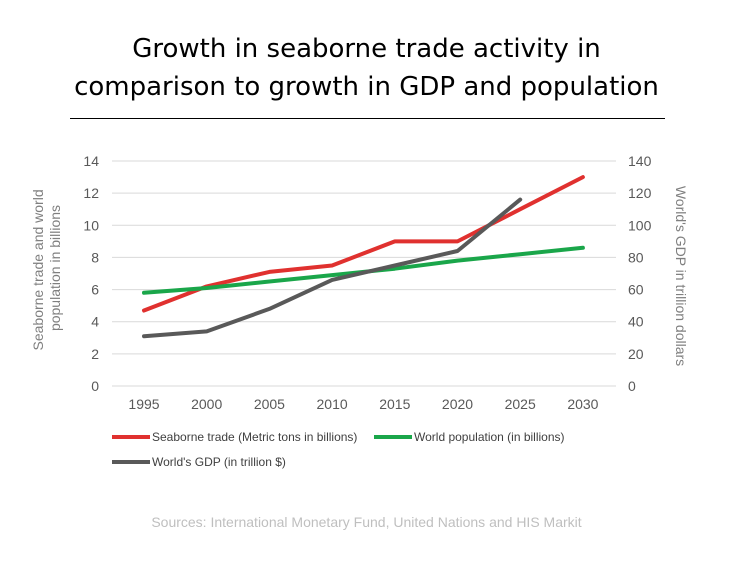 Image resolution: width=733 pixels, height=568 pixels. Describe the element at coordinates (363, 404) in the screenshot. I see `x-axis-ticks: 1995 2000 2005 2010 2015 2020 2025 2030` at that location.